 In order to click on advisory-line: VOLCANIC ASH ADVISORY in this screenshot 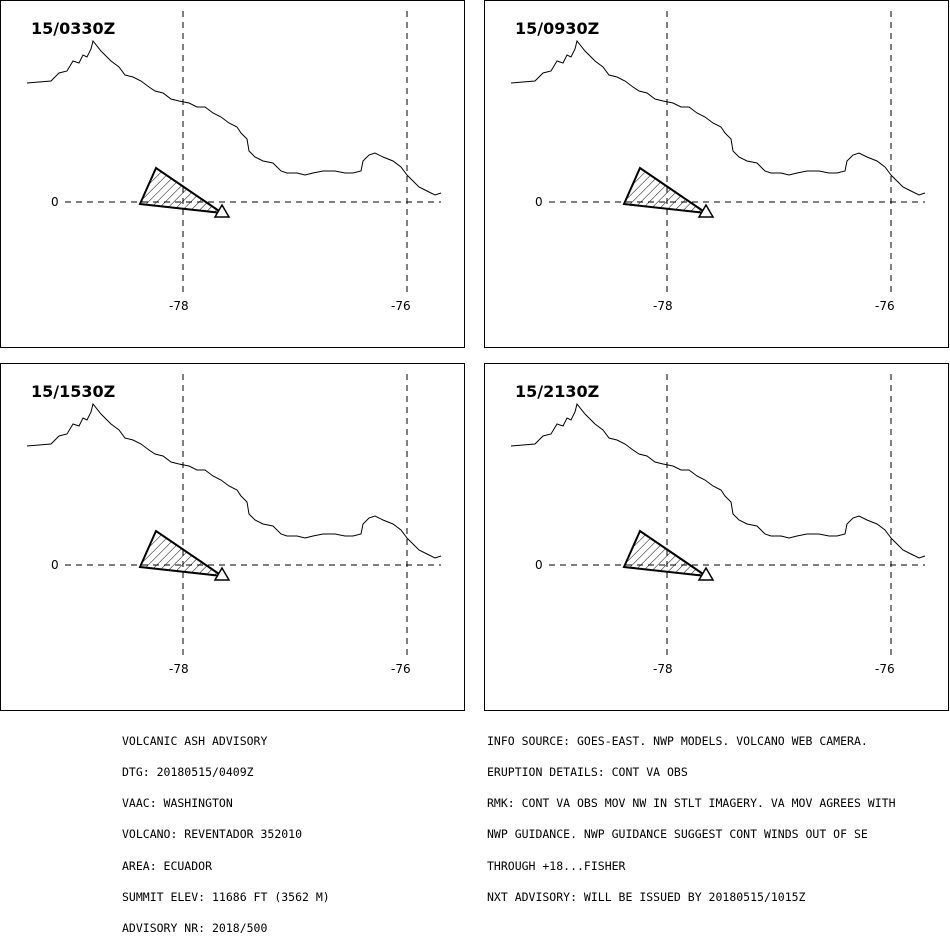, I will do `click(195, 740)`.